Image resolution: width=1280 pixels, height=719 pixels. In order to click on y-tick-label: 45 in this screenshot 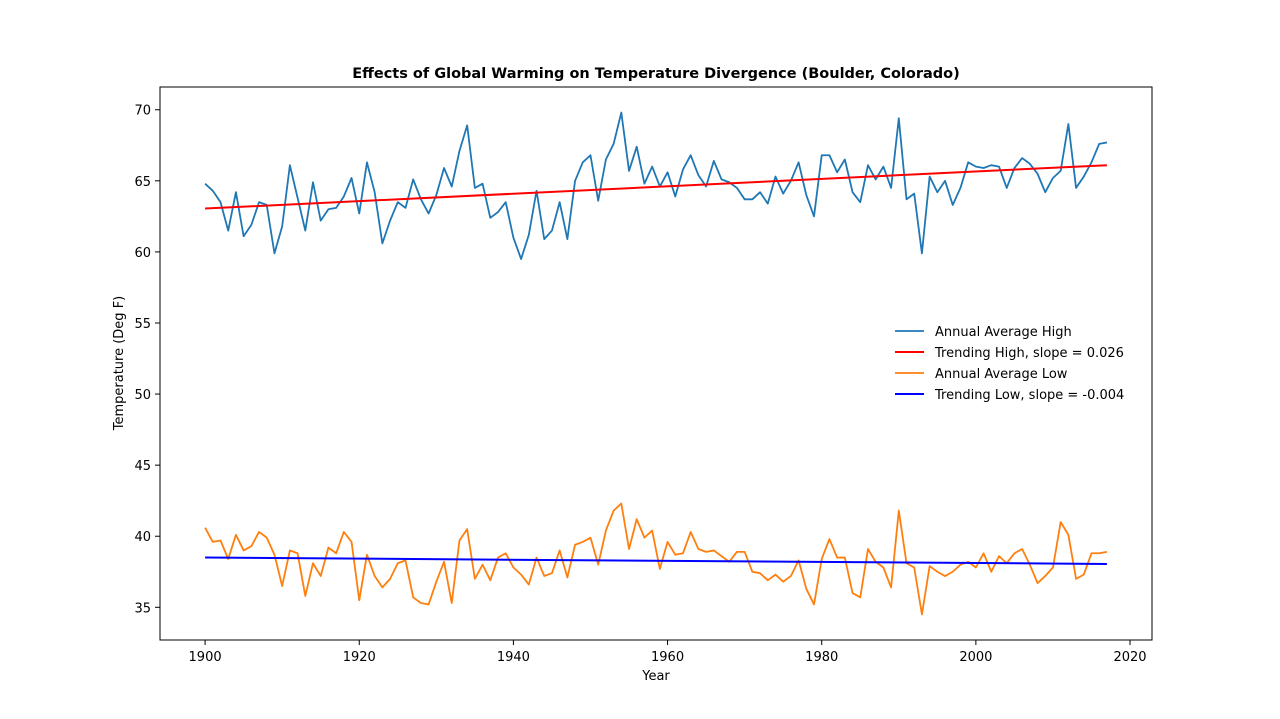, I will do `click(142, 466)`.